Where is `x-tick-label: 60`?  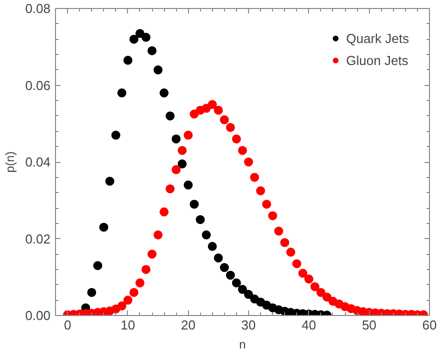 x-tick-label: 60 is located at coordinates (429, 325).